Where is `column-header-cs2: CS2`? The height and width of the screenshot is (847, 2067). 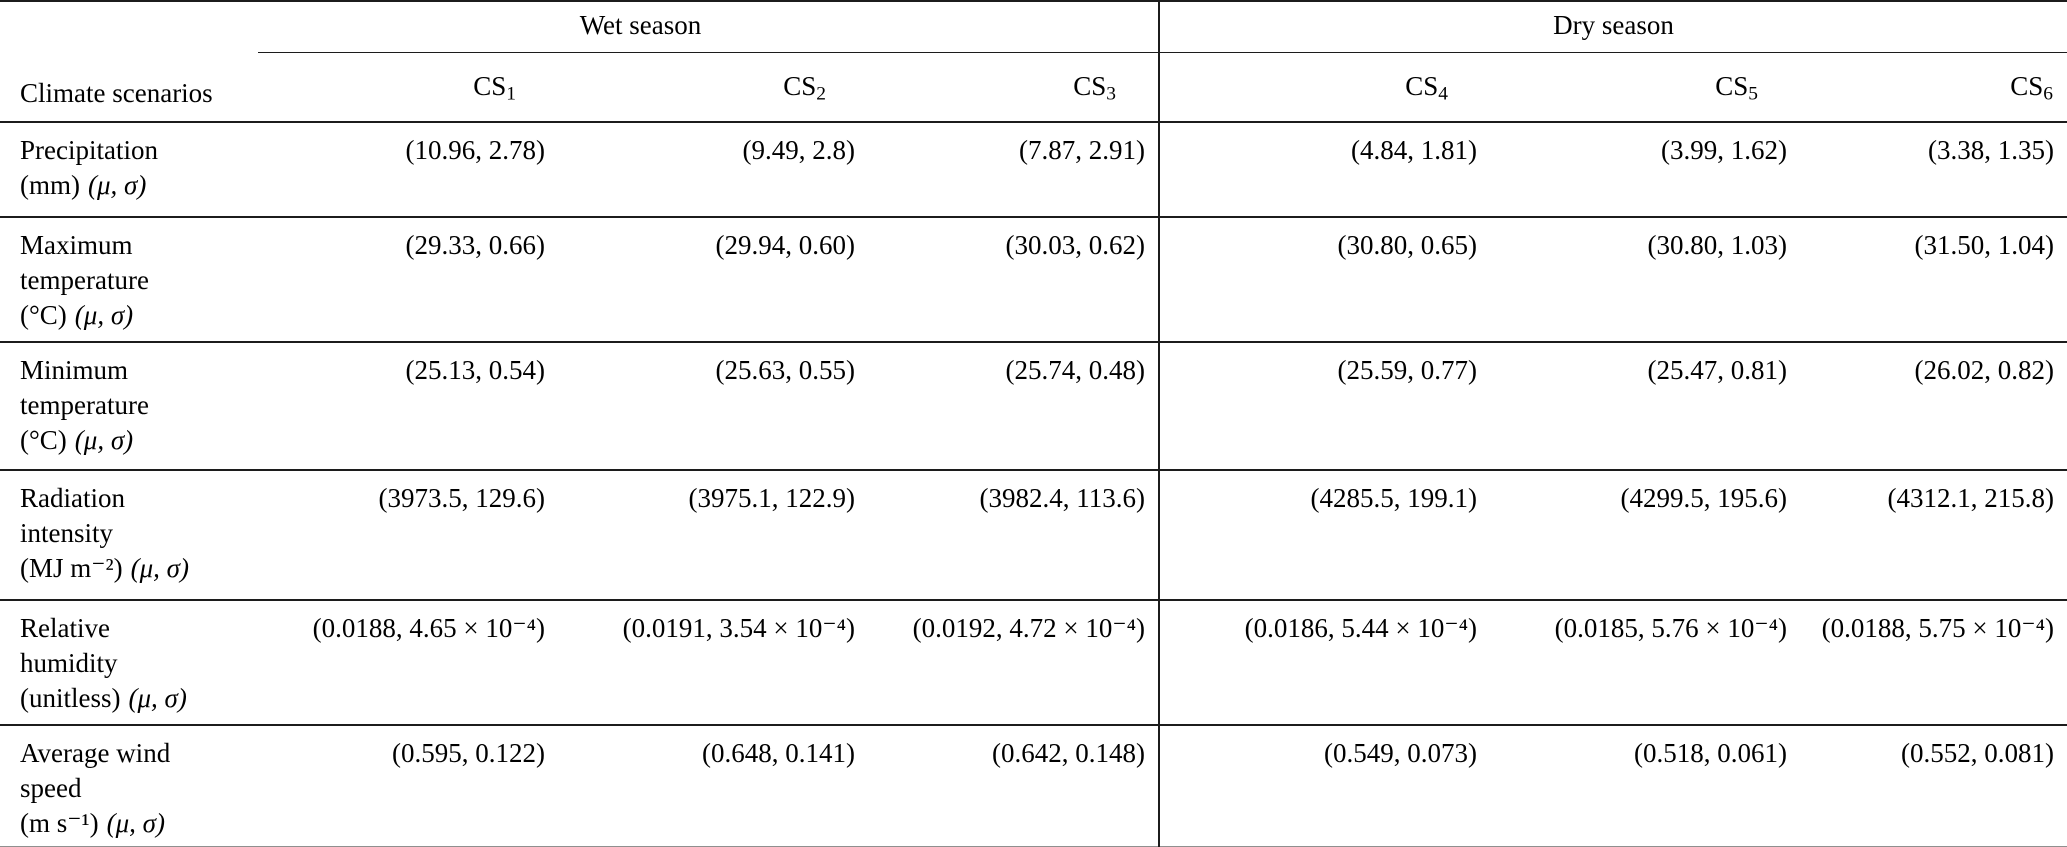
column-header-cs2: CS2 is located at coordinates (713, 87).